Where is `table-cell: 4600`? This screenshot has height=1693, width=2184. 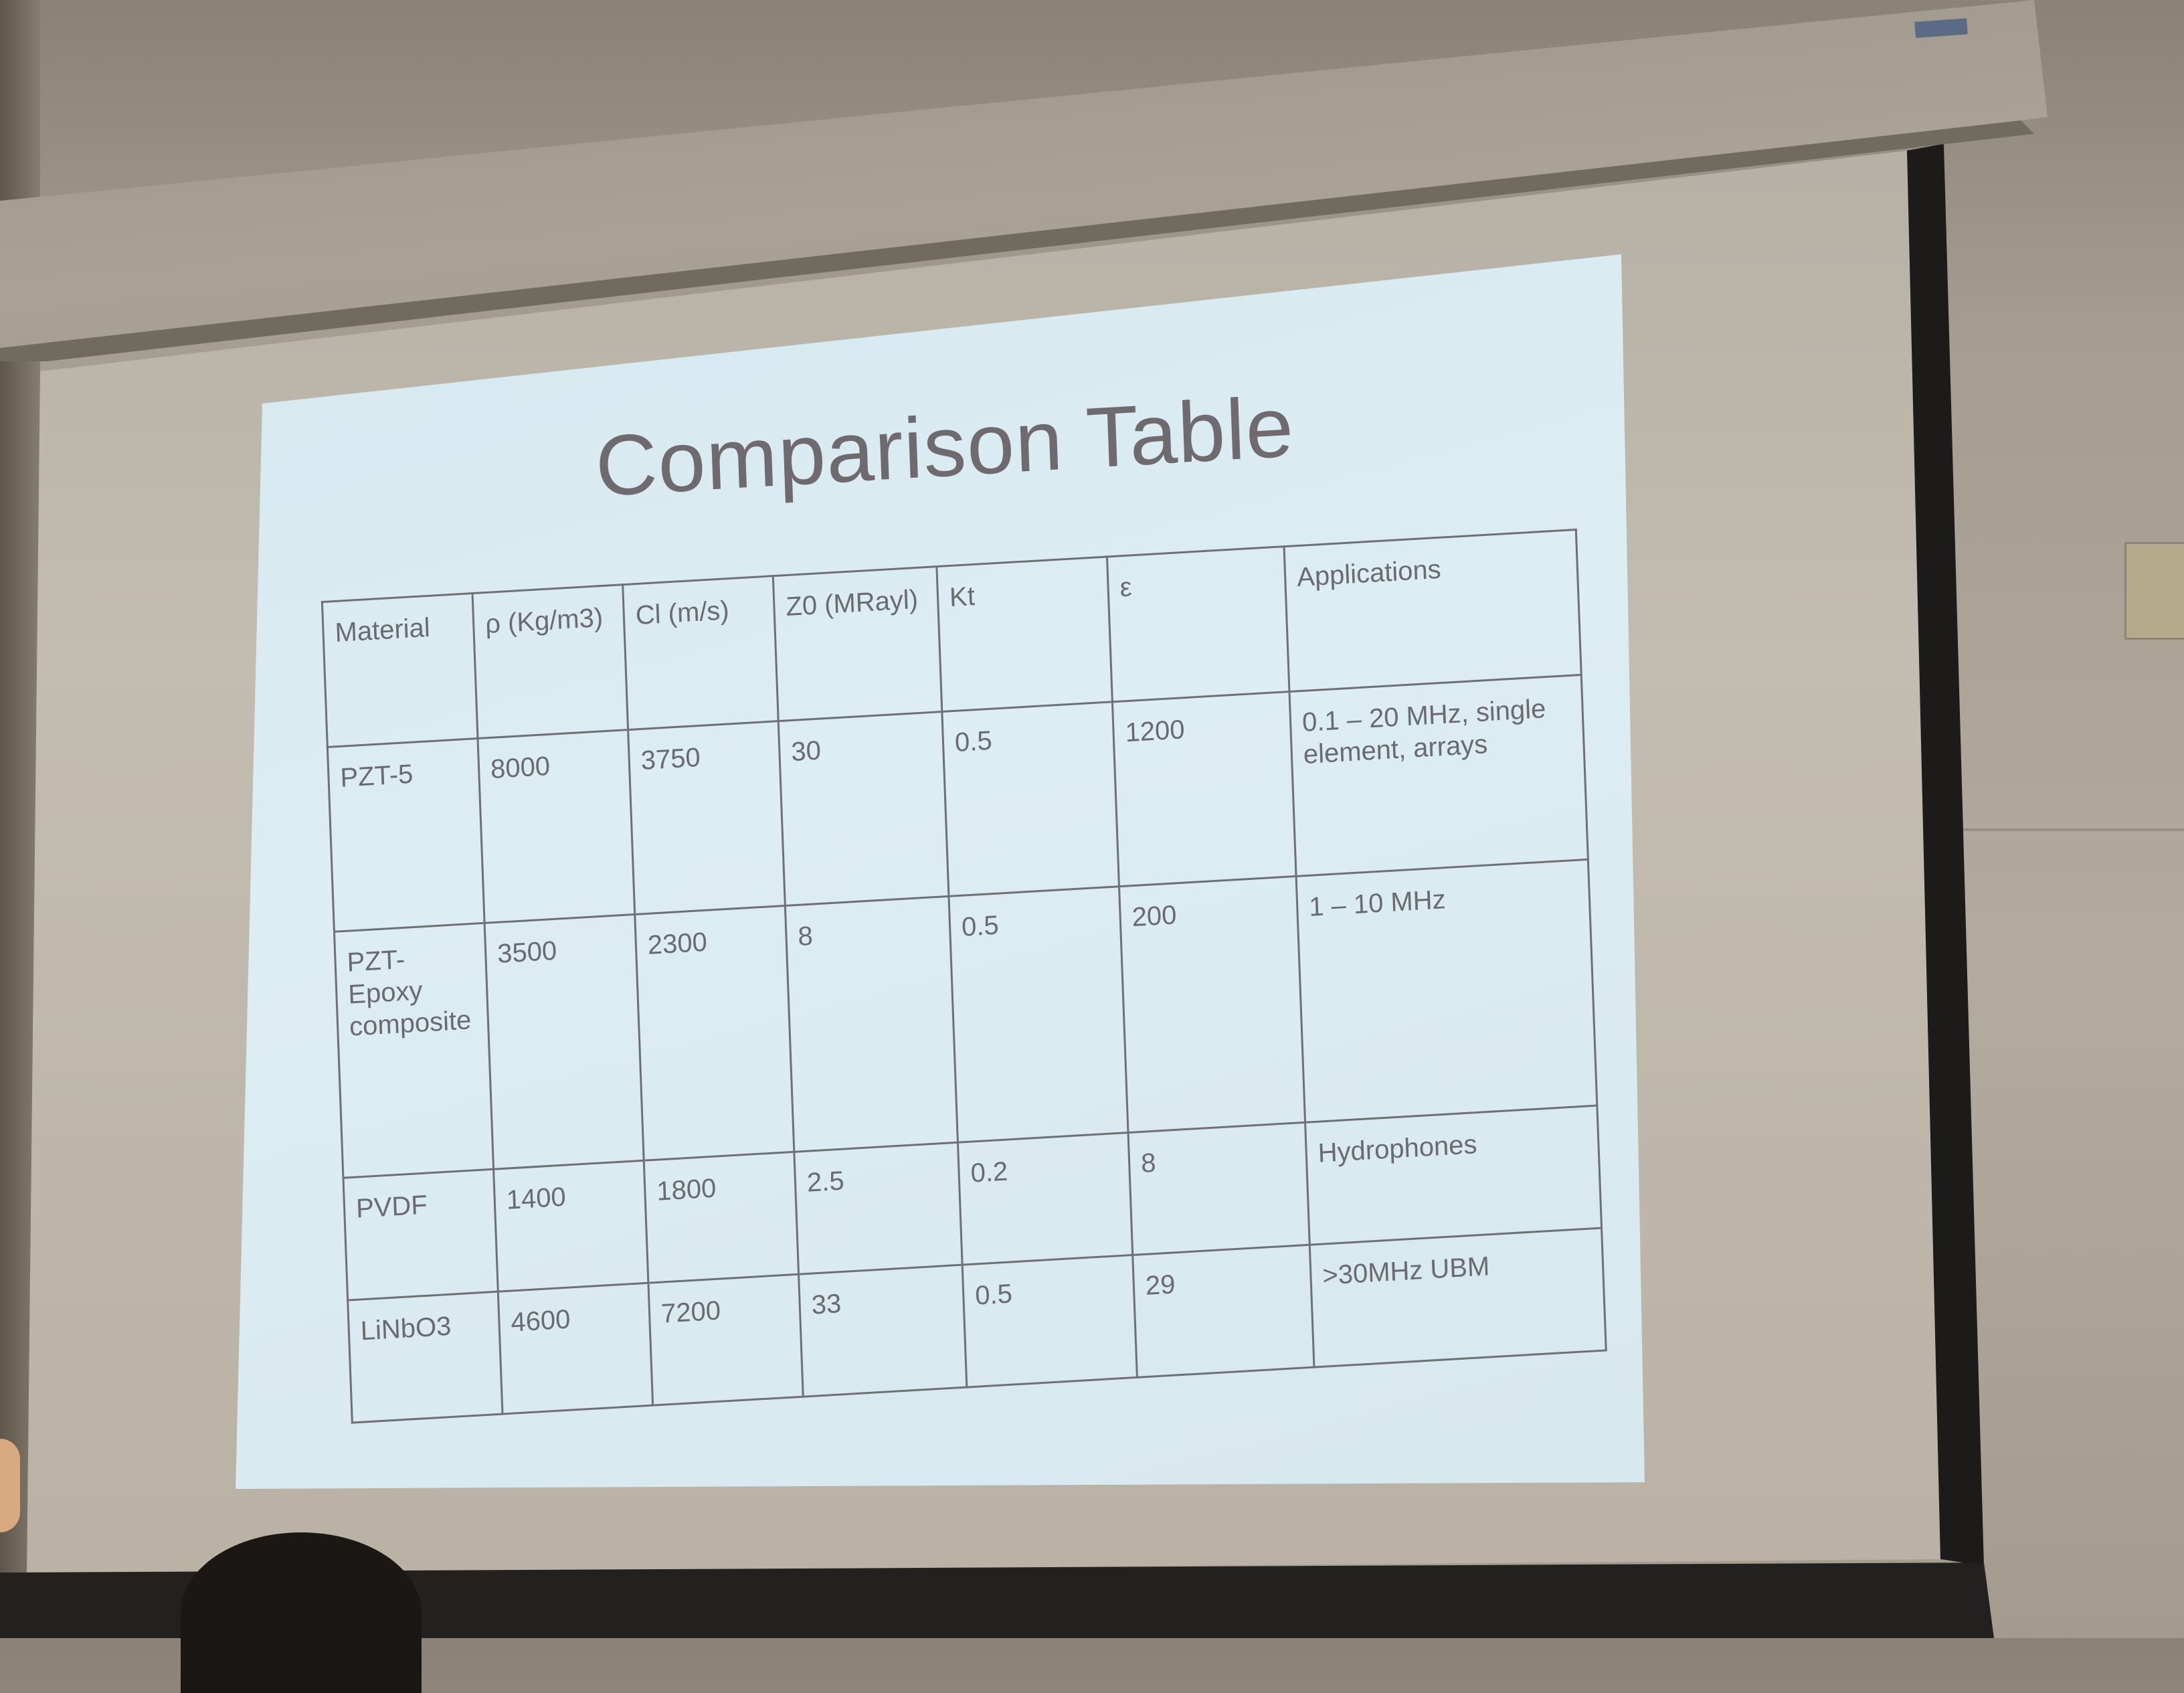 table-cell: 4600 is located at coordinates (575, 1349).